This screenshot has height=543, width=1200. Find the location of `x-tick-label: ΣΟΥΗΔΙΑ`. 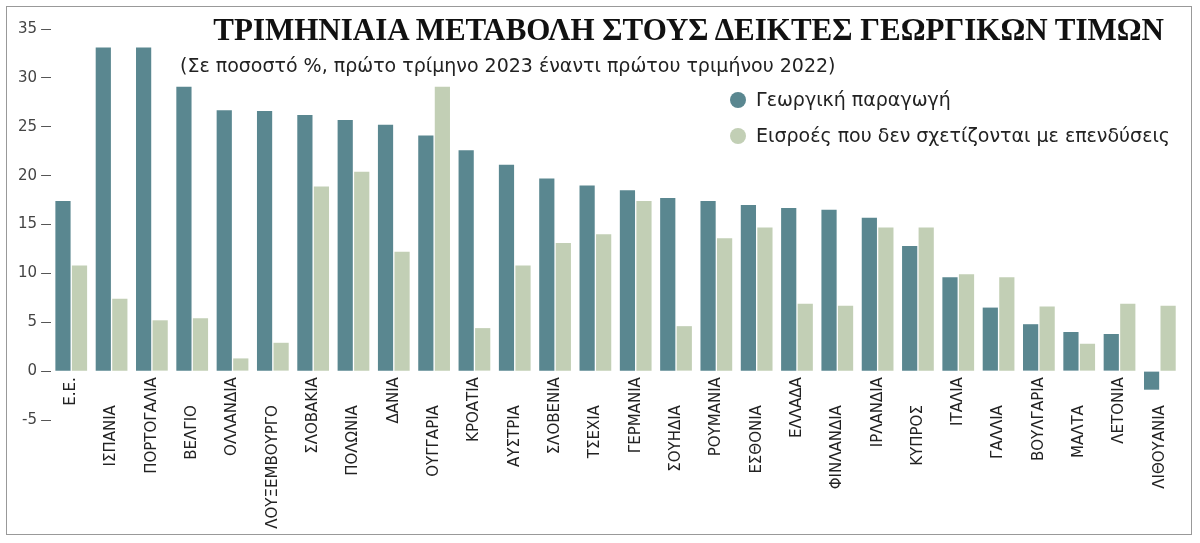

x-tick-label: ΣΟΥΗΔΙΑ is located at coordinates (674, 438).